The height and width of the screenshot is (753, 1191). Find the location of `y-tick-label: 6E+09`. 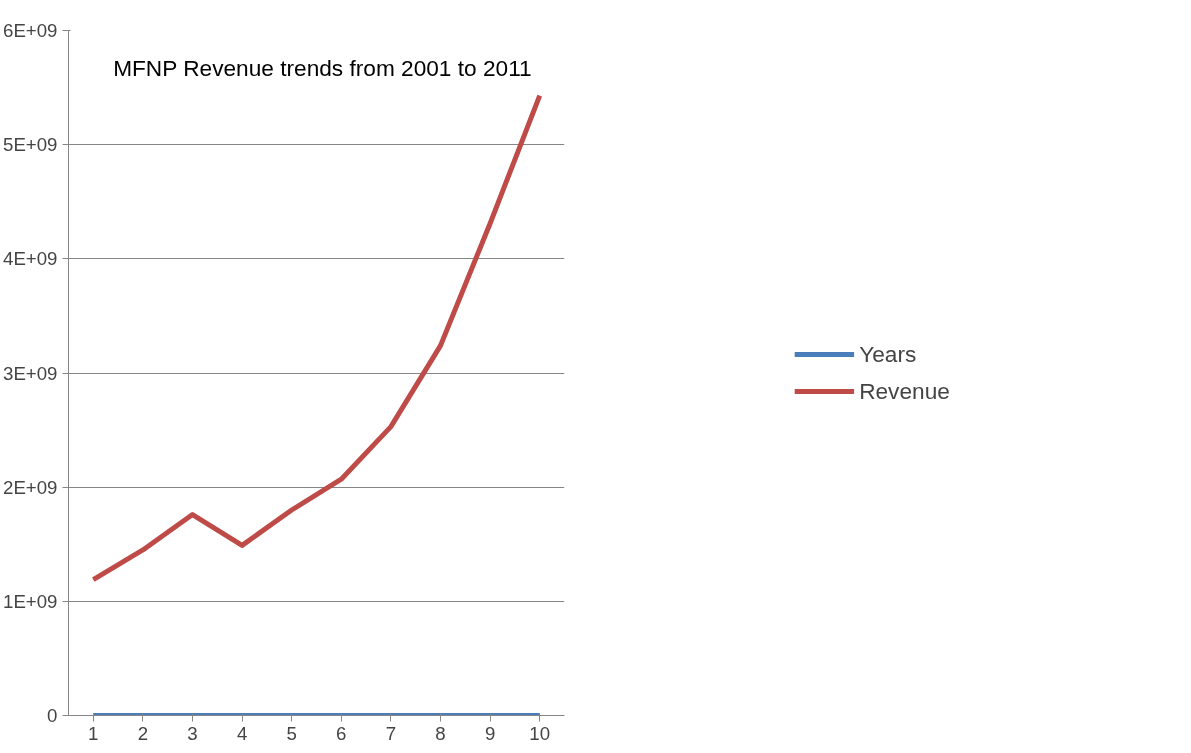

y-tick-label: 6E+09 is located at coordinates (30, 30).